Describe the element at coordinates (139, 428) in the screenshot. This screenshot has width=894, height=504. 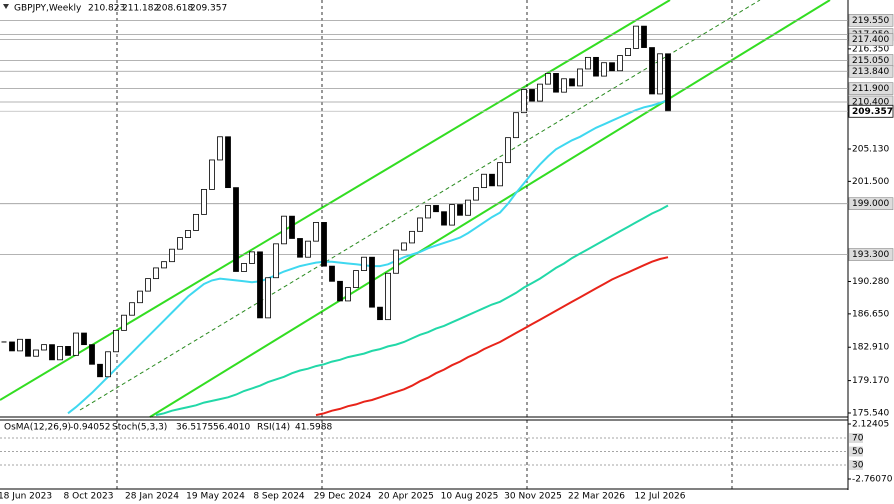
I see `indicator-readout: Stoch(5,3,3)` at that location.